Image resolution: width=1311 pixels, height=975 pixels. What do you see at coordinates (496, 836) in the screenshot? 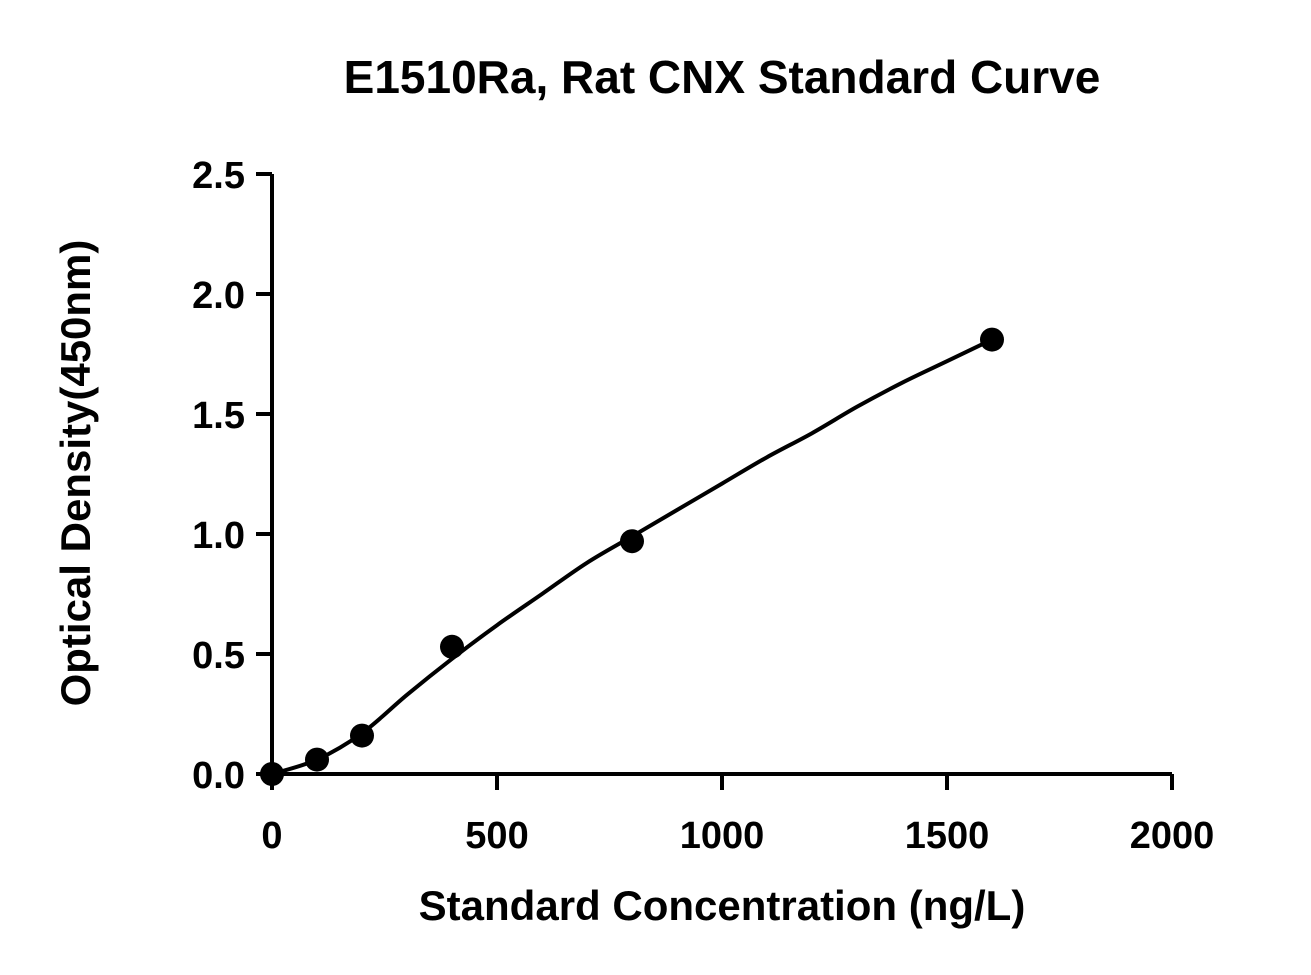
I see `x-tick-label: 500` at bounding box center [496, 836].